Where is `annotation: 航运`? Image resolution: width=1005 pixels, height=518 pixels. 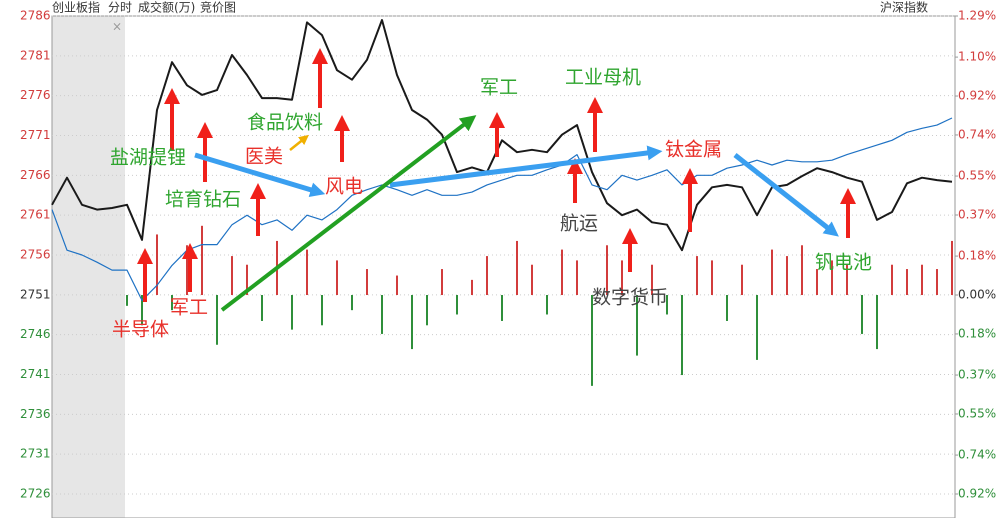 annotation: 航运 is located at coordinates (579, 224).